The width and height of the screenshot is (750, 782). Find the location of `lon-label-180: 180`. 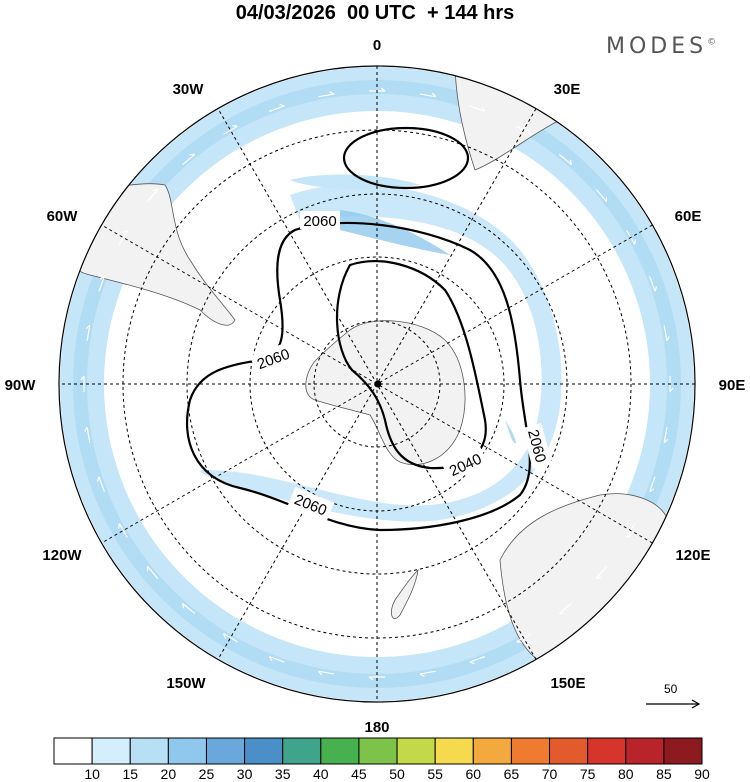

lon-label-180: 180 is located at coordinates (376, 727).